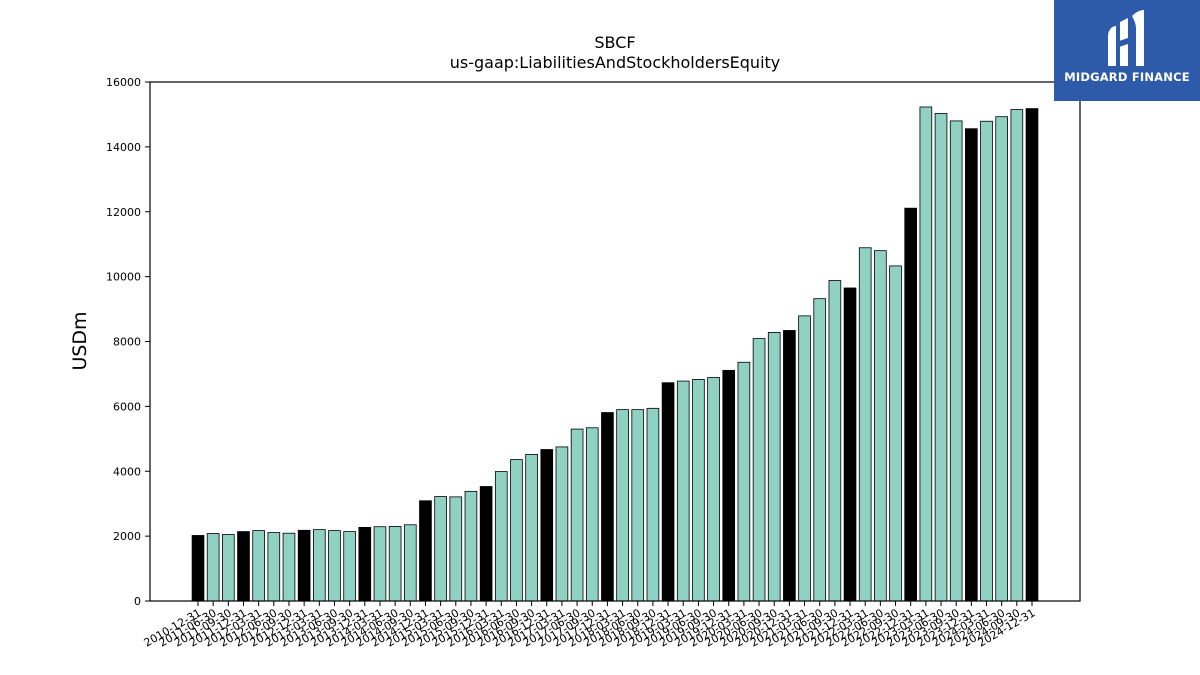 The image size is (1200, 675). Describe the element at coordinates (127, 536) in the screenshot. I see `y-tick-label: 2000` at that location.